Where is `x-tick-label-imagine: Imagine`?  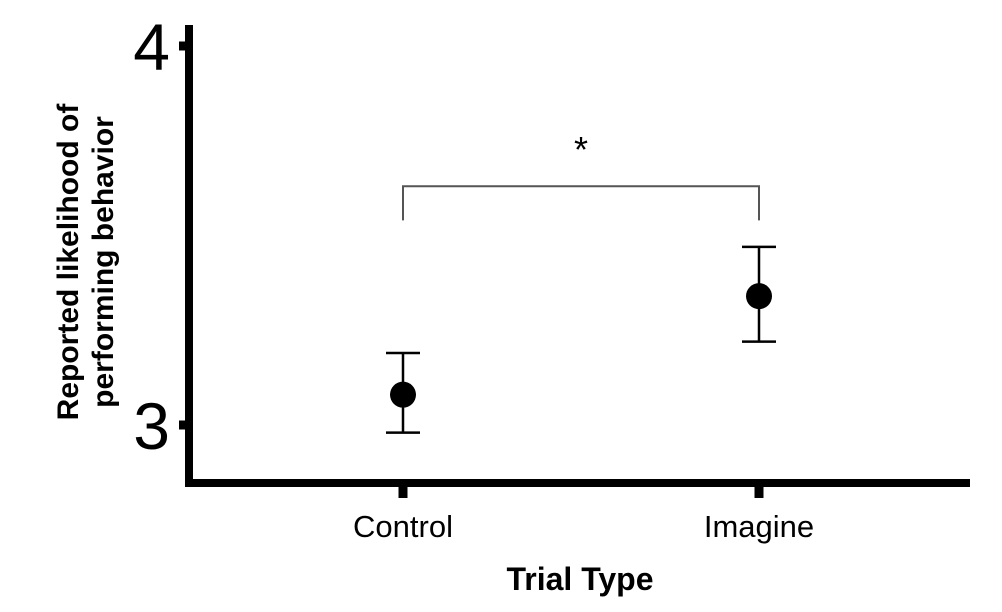 x-tick-label-imagine: Imagine is located at coordinates (759, 526).